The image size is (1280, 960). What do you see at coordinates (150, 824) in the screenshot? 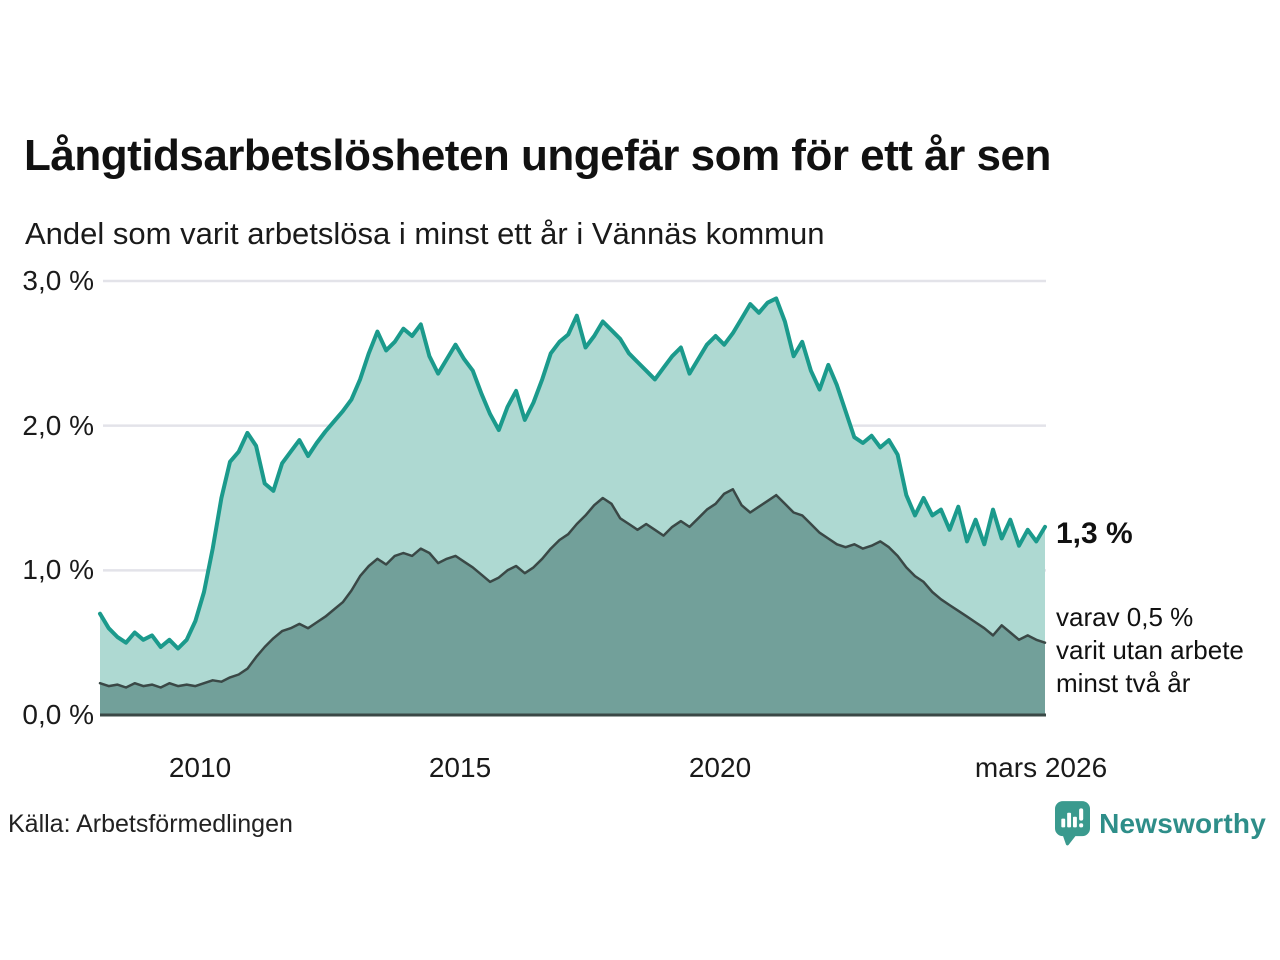
I see `source-attribution: Källa: Arbetsförmedlingen` at bounding box center [150, 824].